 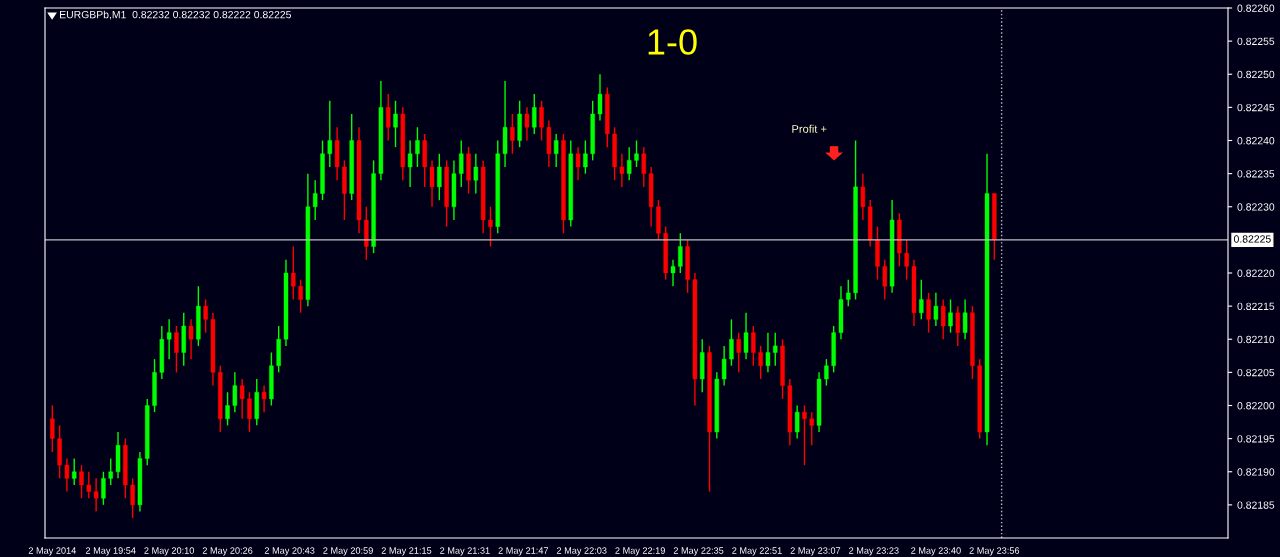 I want to click on x-tick-label: 2 May 20:26, so click(x=227, y=551).